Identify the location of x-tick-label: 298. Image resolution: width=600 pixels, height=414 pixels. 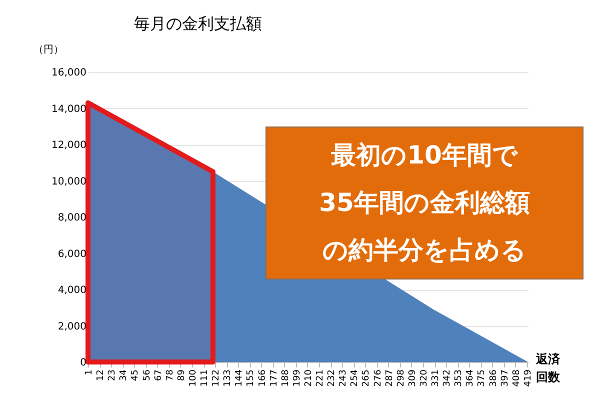
(401, 378).